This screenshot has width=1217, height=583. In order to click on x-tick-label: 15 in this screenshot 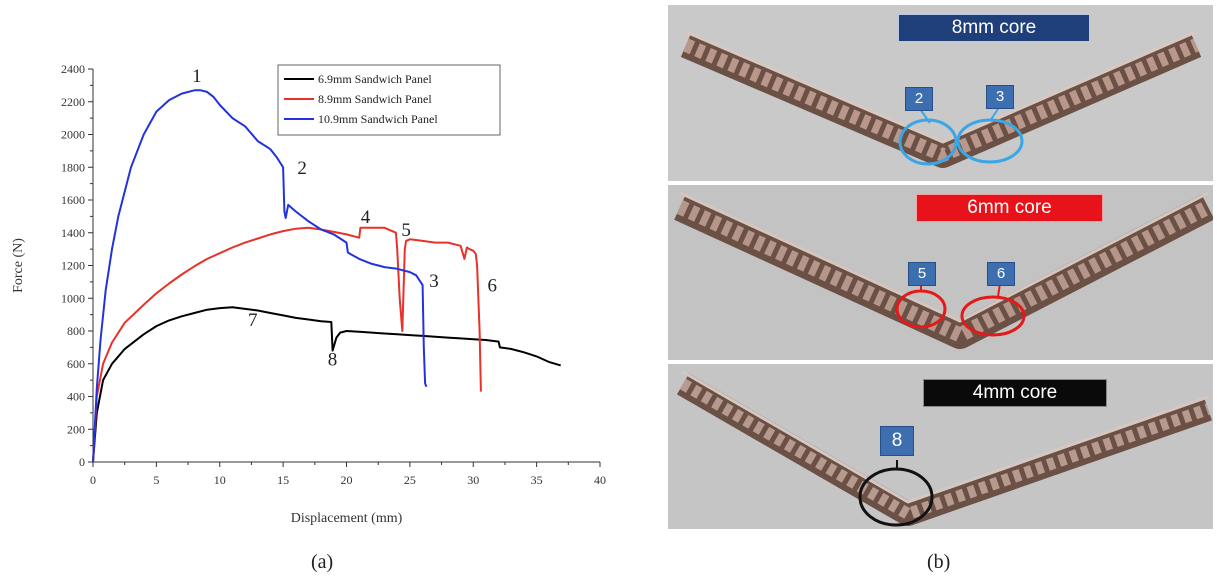, I will do `click(283, 480)`.